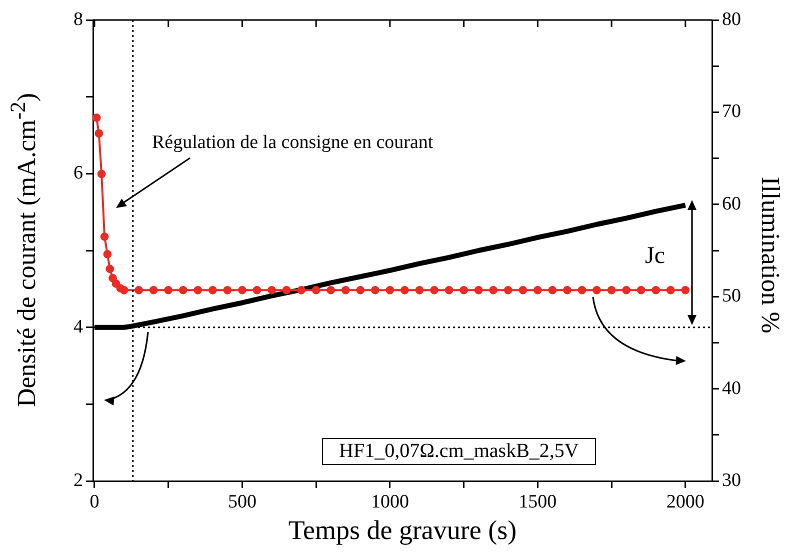 This screenshot has width=792, height=552. What do you see at coordinates (459, 451) in the screenshot?
I see `annotation: HF1_0,07Ω.cm_maskB_2,5V` at bounding box center [459, 451].